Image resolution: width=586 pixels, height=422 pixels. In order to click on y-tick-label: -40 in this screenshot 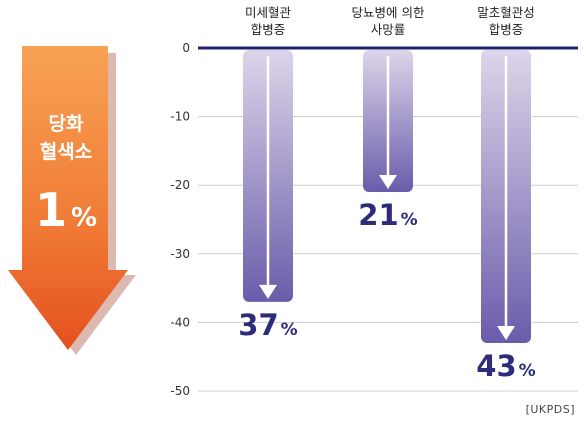, I will do `click(180, 322)`.